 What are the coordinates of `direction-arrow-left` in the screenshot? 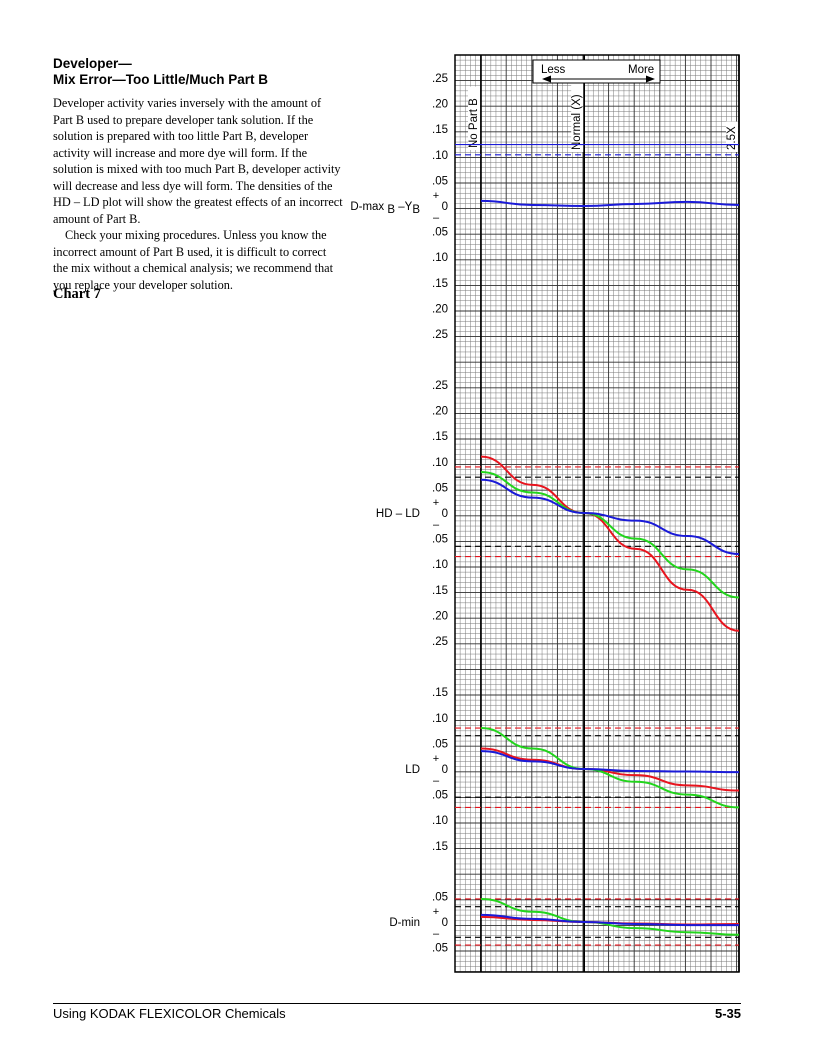 It's located at (546, 79).